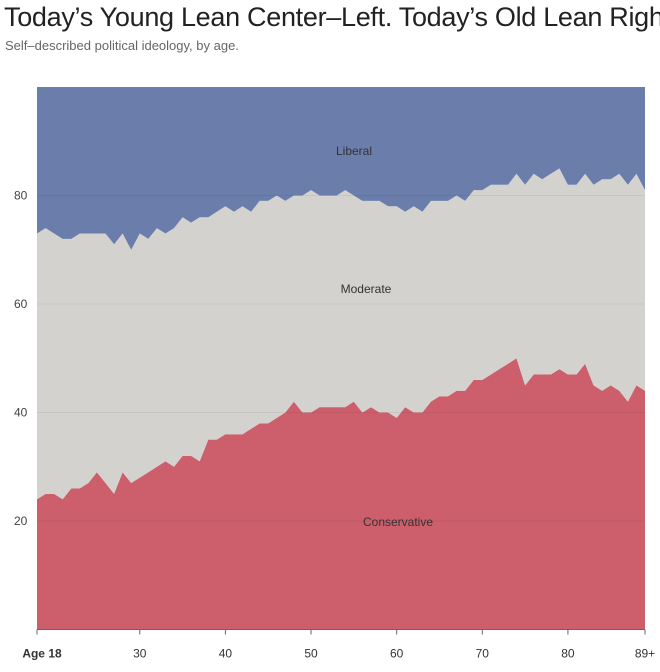 The image size is (660, 672). What do you see at coordinates (21, 413) in the screenshot?
I see `y-tick-label: 40` at bounding box center [21, 413].